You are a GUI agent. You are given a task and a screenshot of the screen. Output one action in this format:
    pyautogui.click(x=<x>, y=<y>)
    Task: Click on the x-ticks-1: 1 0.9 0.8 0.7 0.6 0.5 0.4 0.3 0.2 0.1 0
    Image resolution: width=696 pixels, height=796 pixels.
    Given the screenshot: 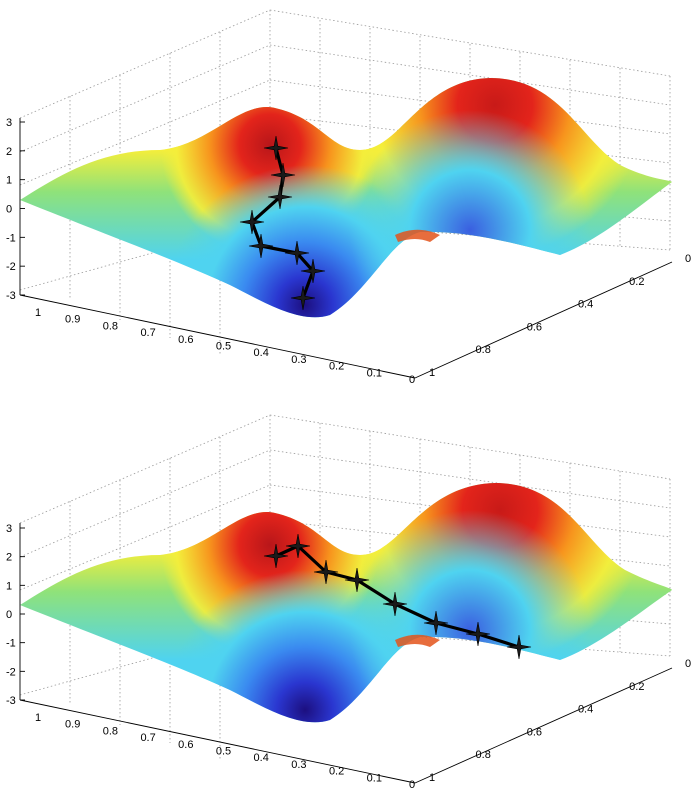 What is the action you would take?
    pyautogui.click(x=225, y=346)
    